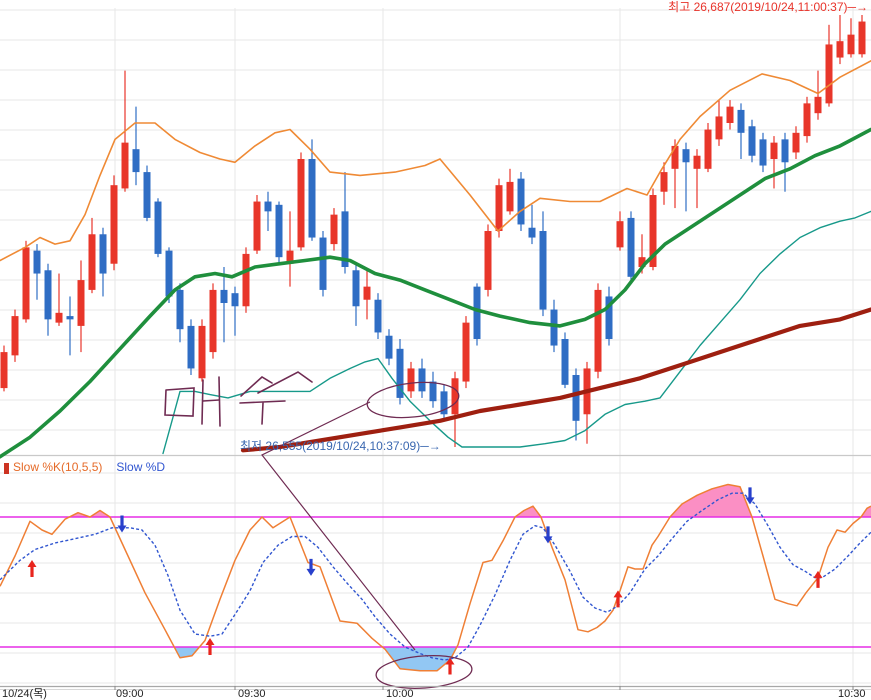 This screenshot has height=700, width=871. What do you see at coordinates (141, 467) in the screenshot?
I see `slow-d-label: Slow %D` at bounding box center [141, 467].